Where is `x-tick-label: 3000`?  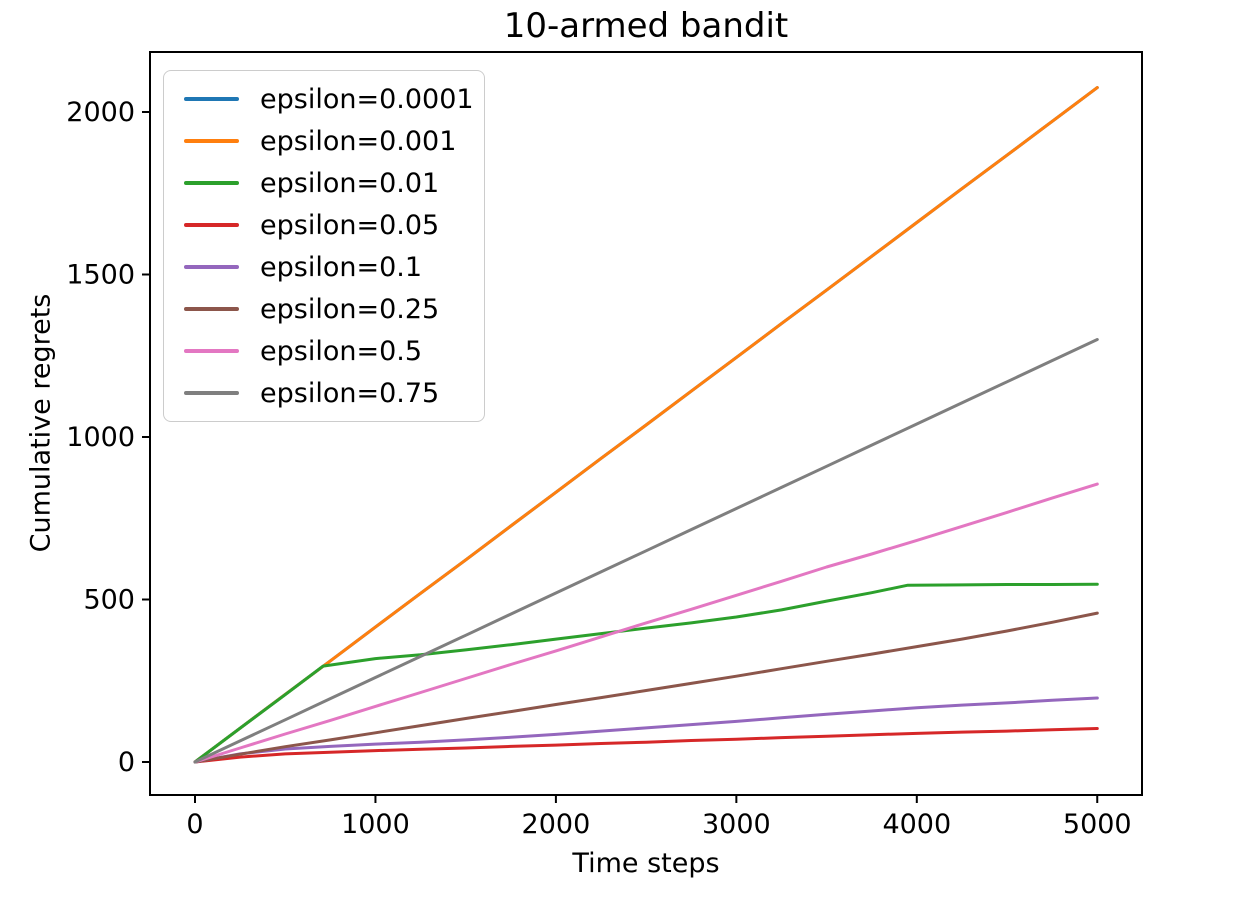
x-tick-label: 3000 is located at coordinates (736, 824).